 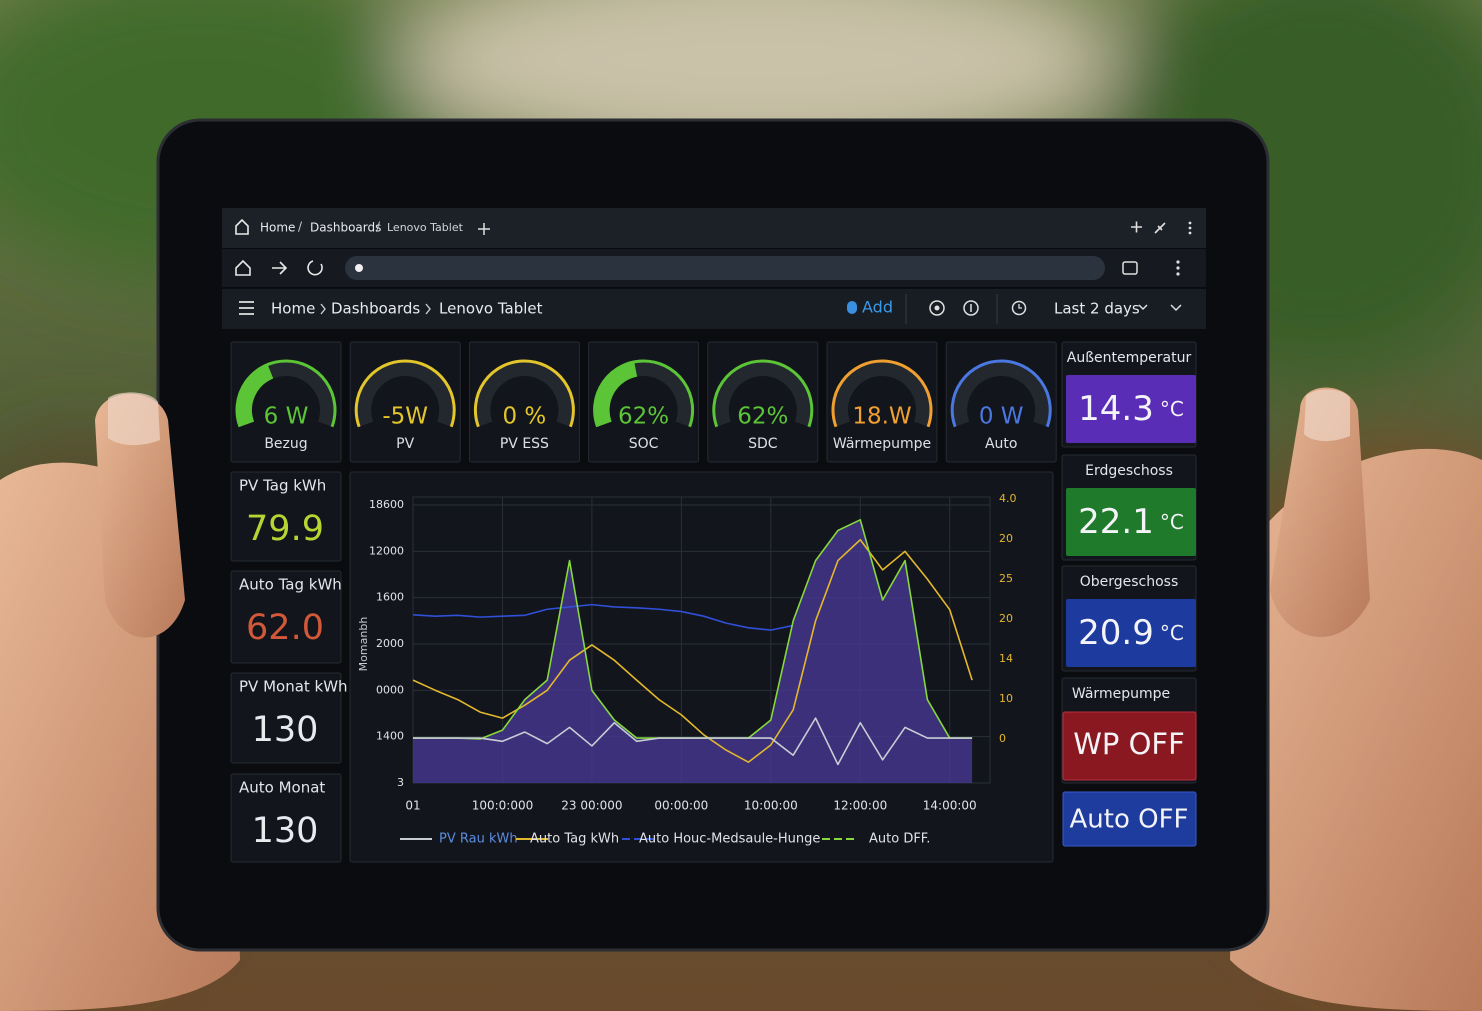 I want to click on gauge-label: PV, so click(x=405, y=444).